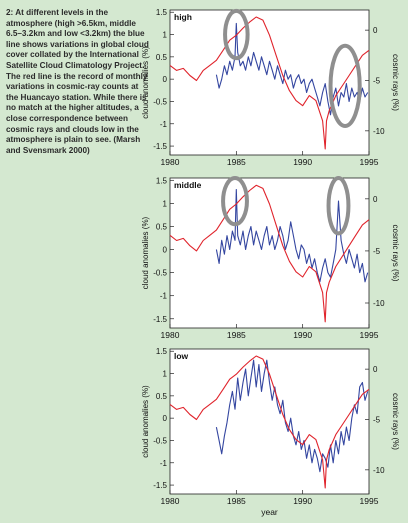  What do you see at coordinates (269, 512) in the screenshot?
I see `x-axis-label: year` at bounding box center [269, 512].